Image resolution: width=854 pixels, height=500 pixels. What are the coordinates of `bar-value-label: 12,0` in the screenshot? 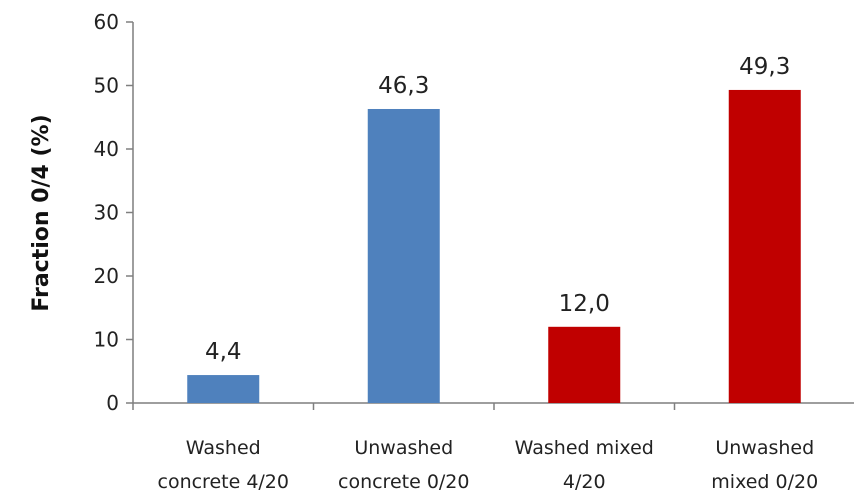 It's located at (584, 304).